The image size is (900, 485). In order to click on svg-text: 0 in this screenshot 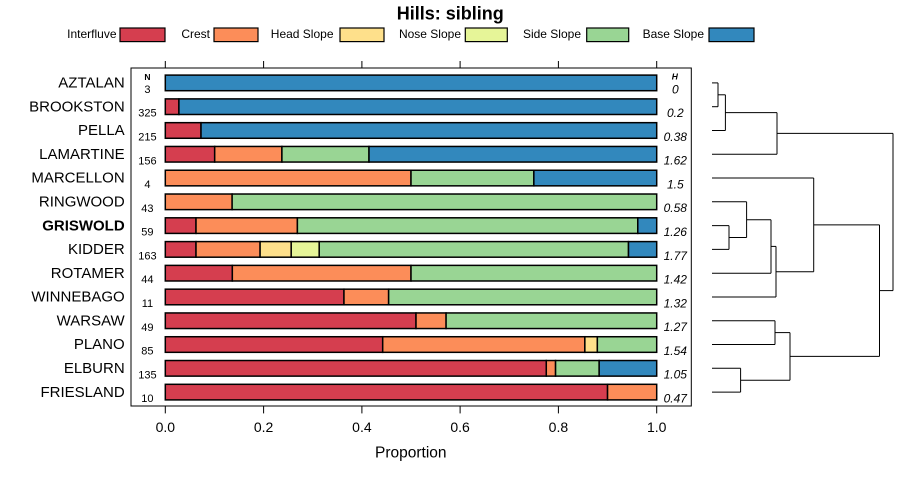, I will do `click(675, 89)`.